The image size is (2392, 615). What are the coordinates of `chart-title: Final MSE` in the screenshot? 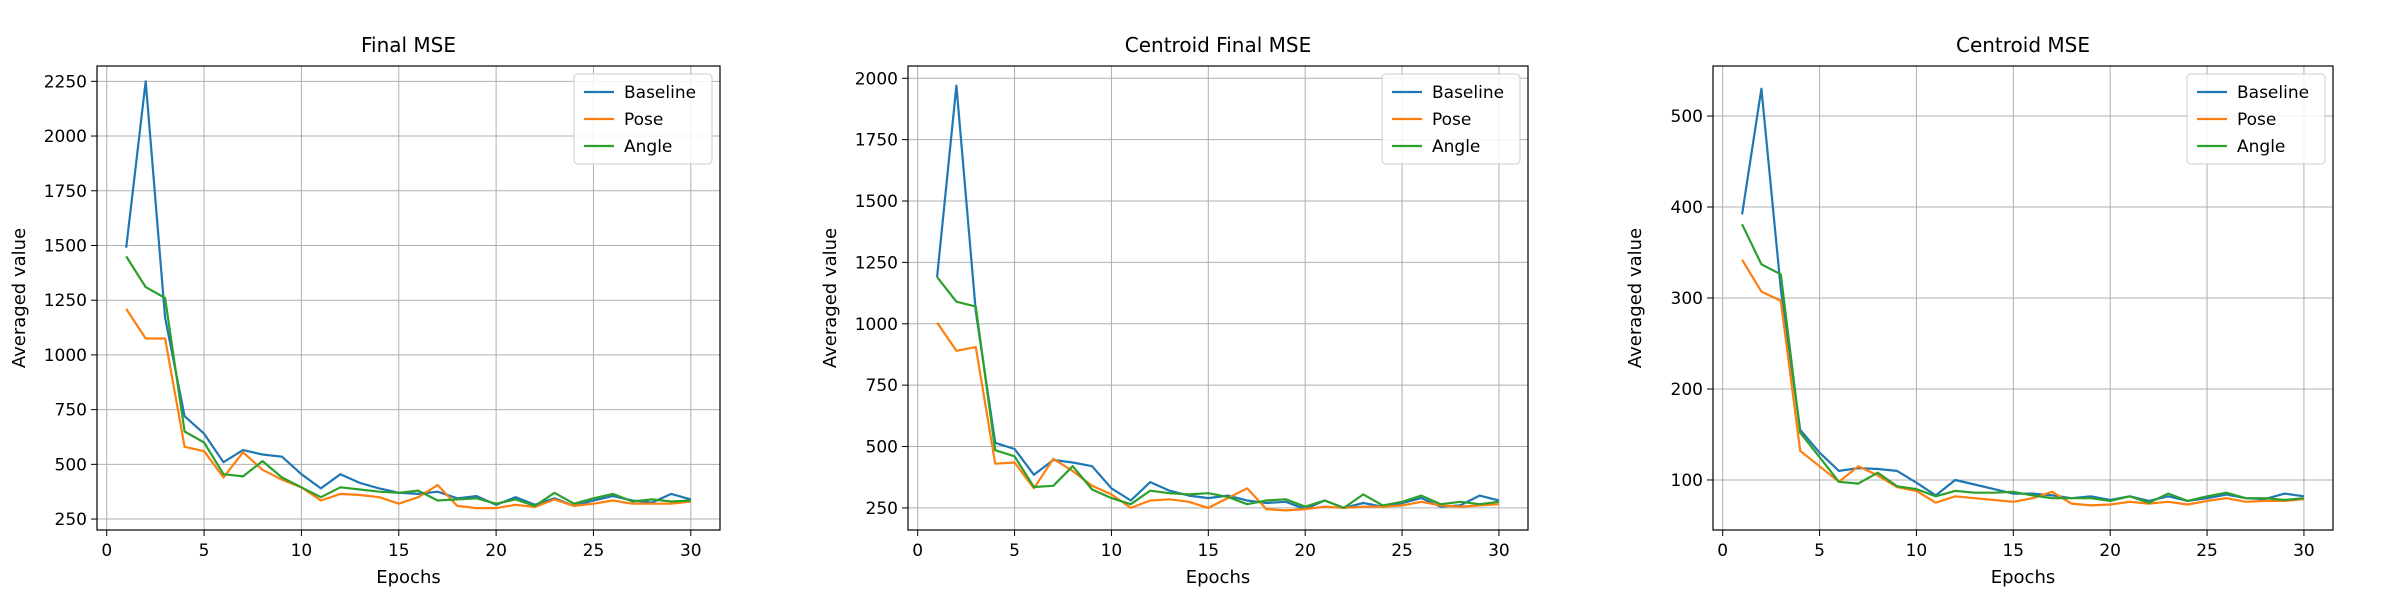 It's located at (408, 45).